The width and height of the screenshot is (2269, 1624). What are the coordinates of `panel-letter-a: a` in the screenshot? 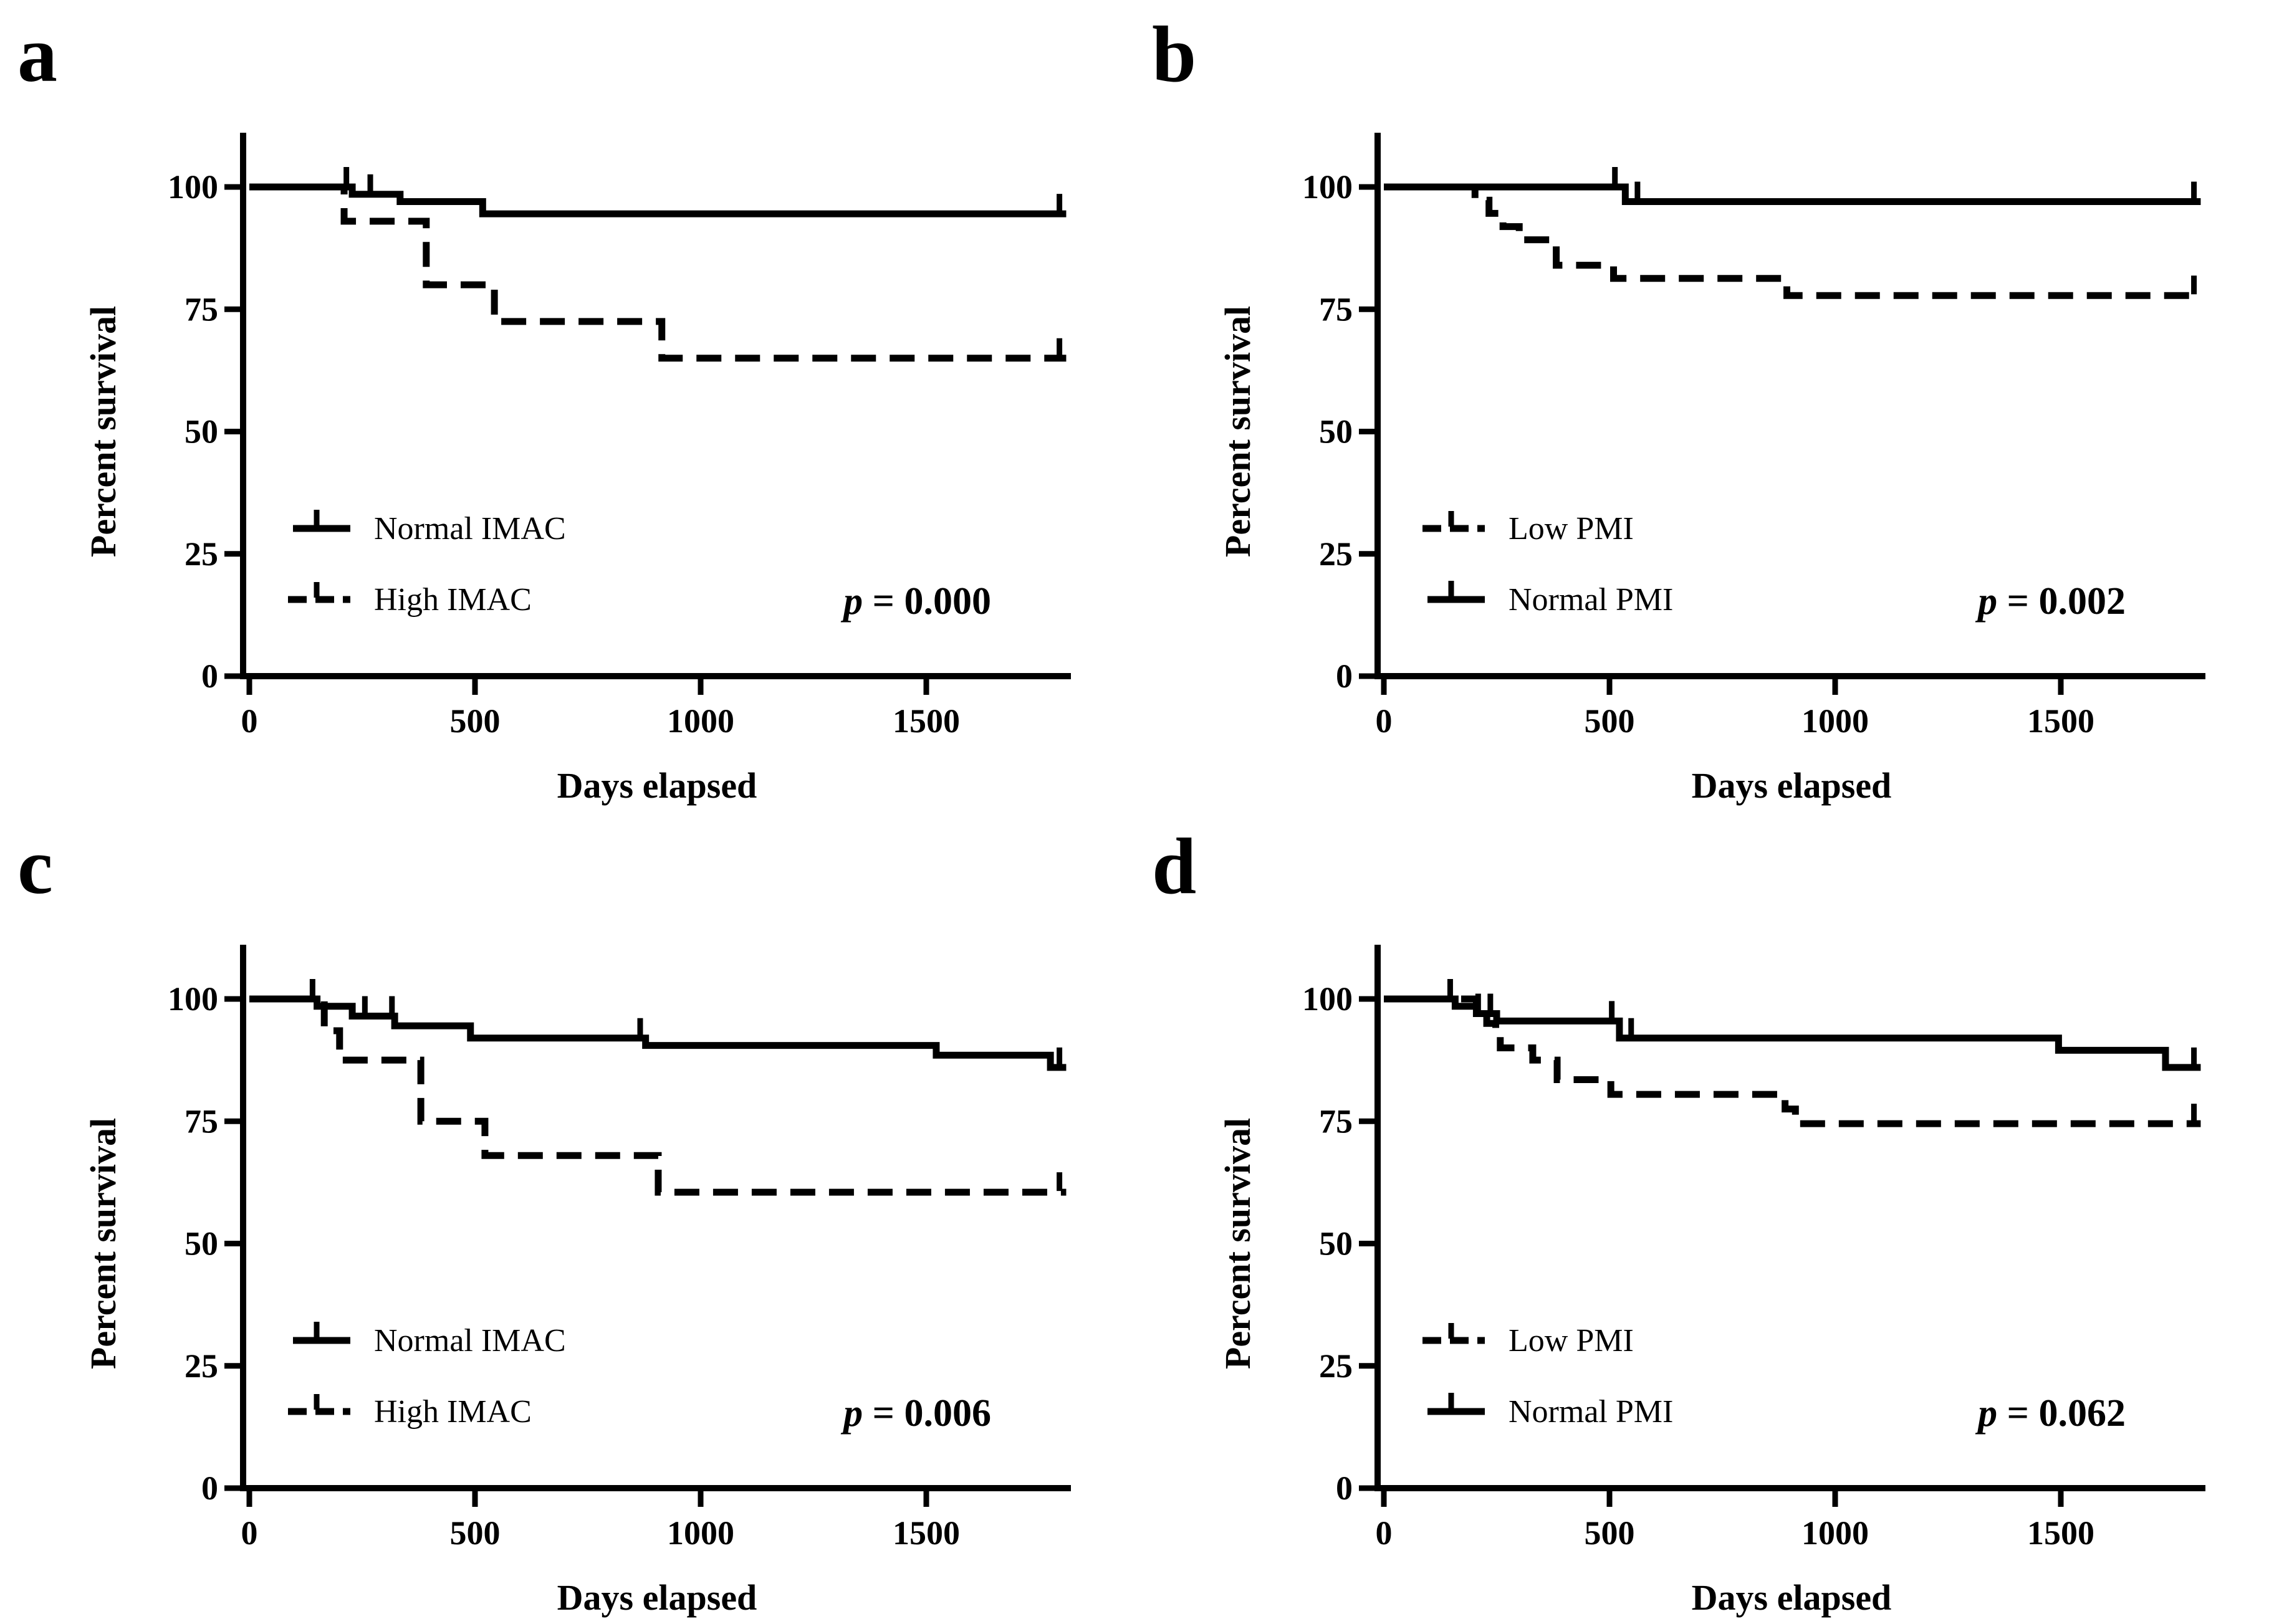 It's located at (37, 54).